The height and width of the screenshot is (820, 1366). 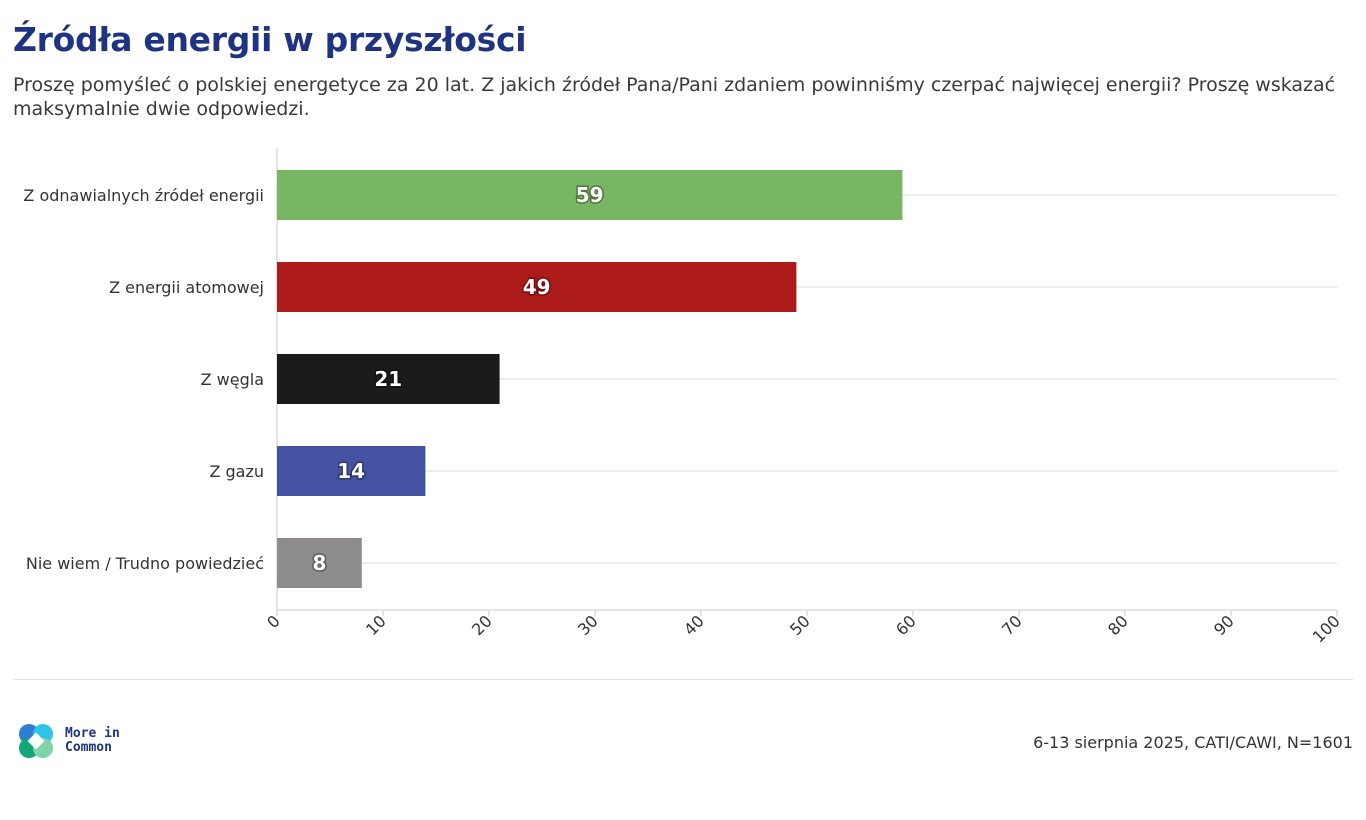 What do you see at coordinates (694, 625) in the screenshot?
I see `x-tick-label: 40` at bounding box center [694, 625].